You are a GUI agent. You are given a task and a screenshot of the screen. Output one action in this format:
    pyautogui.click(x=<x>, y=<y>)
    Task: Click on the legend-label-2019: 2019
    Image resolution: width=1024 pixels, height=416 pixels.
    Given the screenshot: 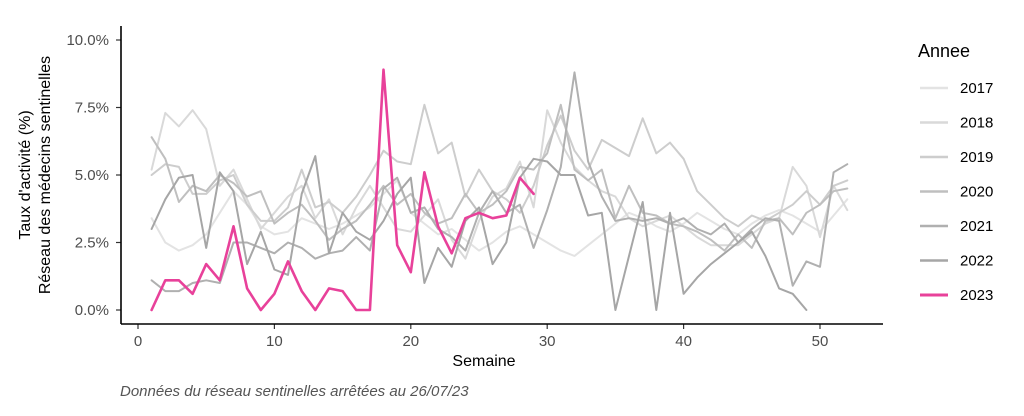 What is the action you would take?
    pyautogui.click(x=976, y=157)
    